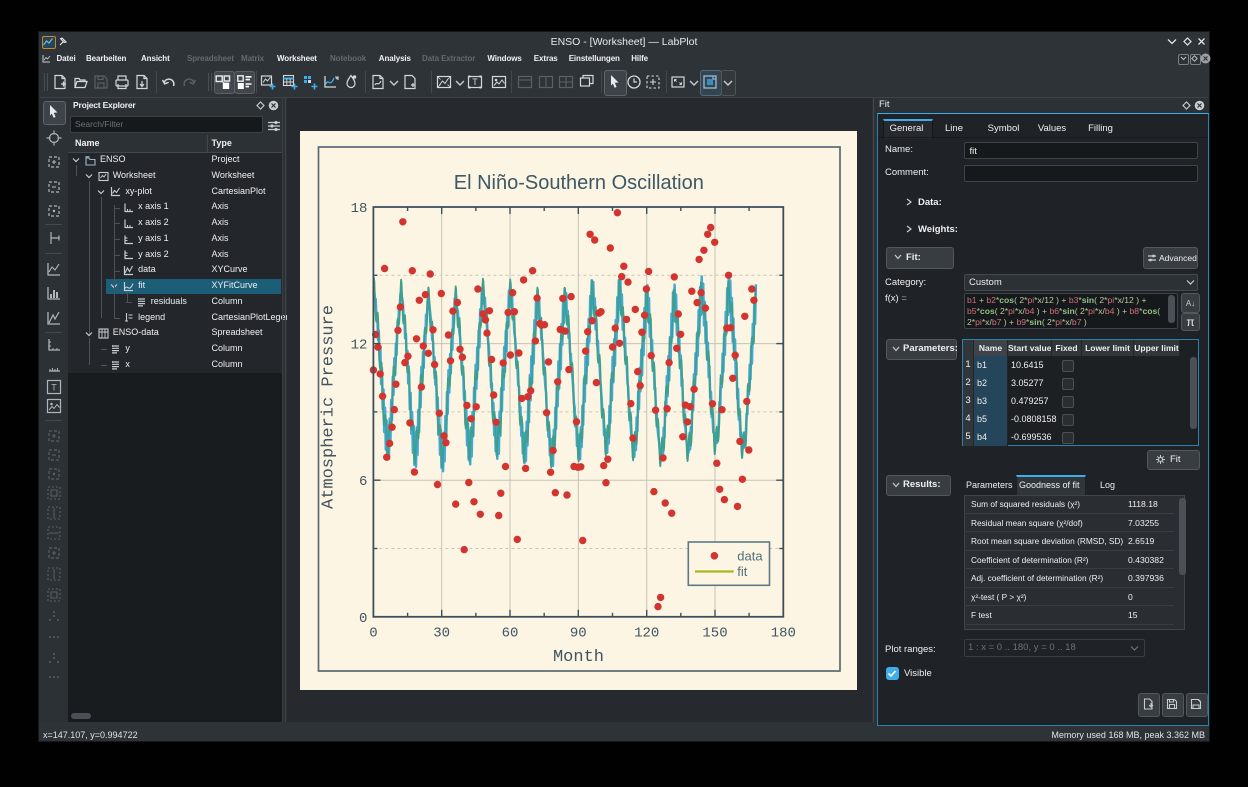 This screenshot has width=1248, height=787. I want to click on svg-text: 12, so click(359, 346).